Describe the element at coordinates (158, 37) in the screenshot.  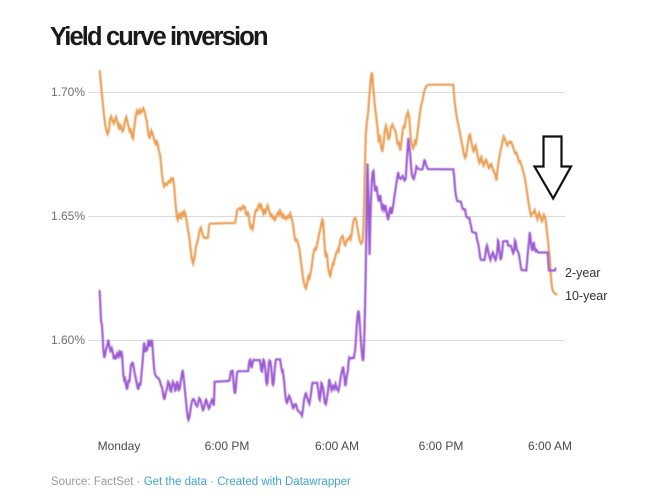
I see `svg-text: Yield curve inversion` at that location.